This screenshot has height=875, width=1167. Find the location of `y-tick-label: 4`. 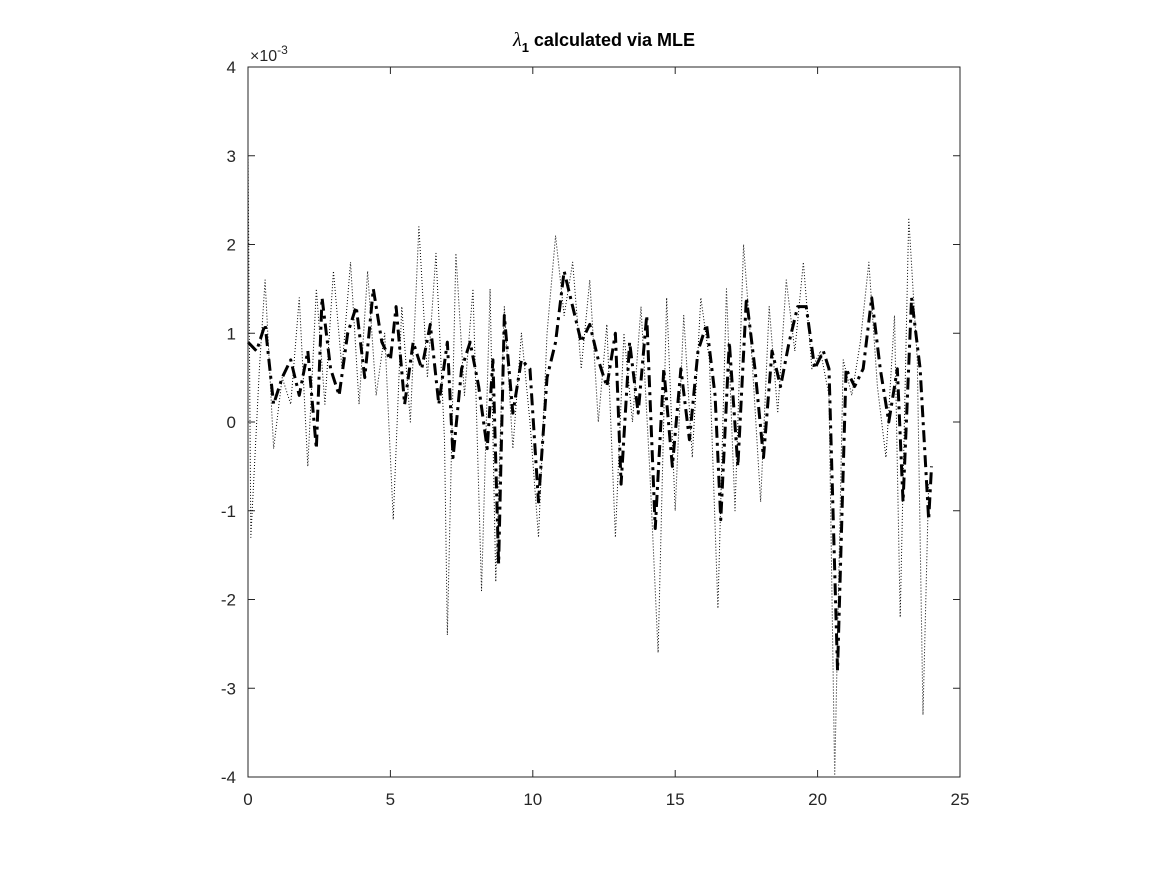

y-tick-label: 4 is located at coordinates (231, 67).